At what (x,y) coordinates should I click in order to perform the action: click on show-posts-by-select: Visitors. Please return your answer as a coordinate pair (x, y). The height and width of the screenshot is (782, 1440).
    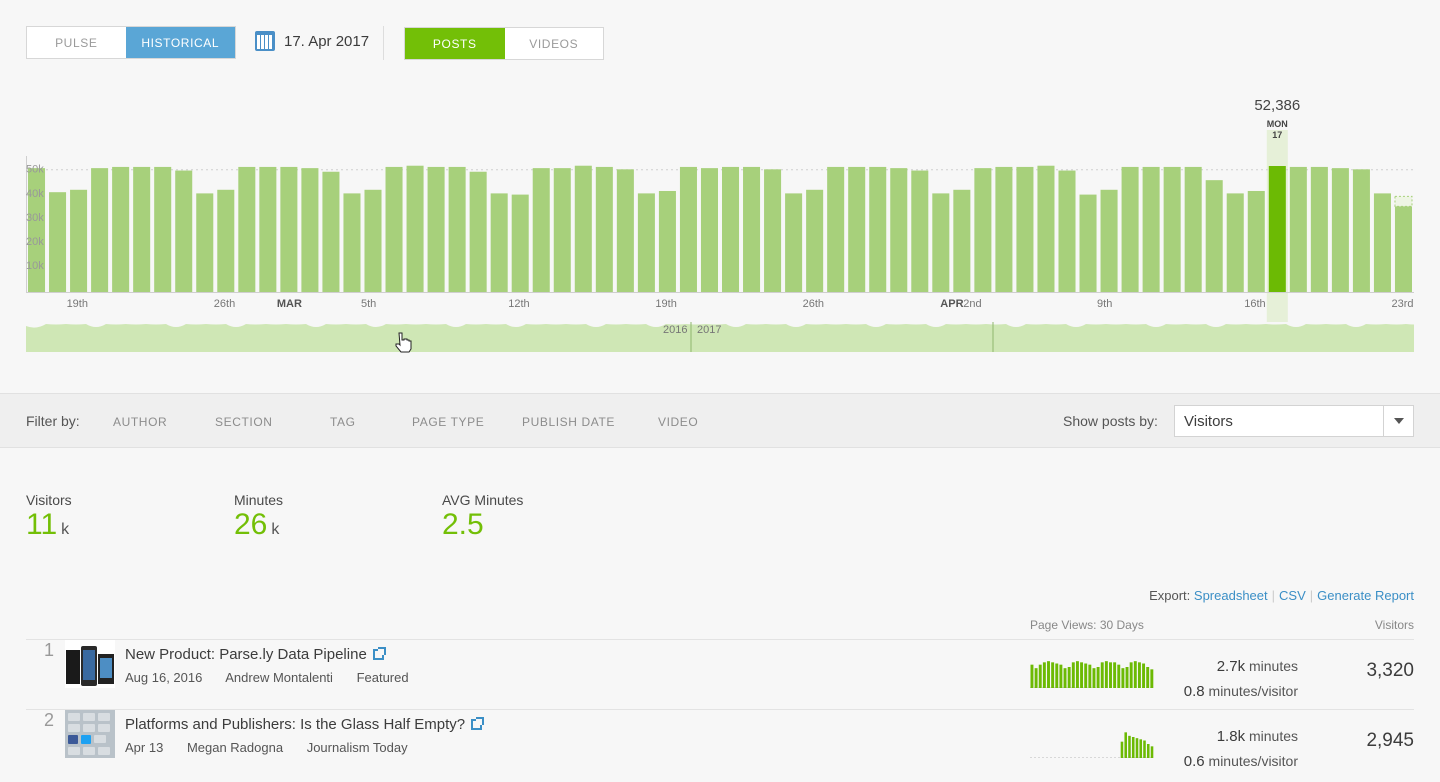
    Looking at the image, I should click on (1294, 421).